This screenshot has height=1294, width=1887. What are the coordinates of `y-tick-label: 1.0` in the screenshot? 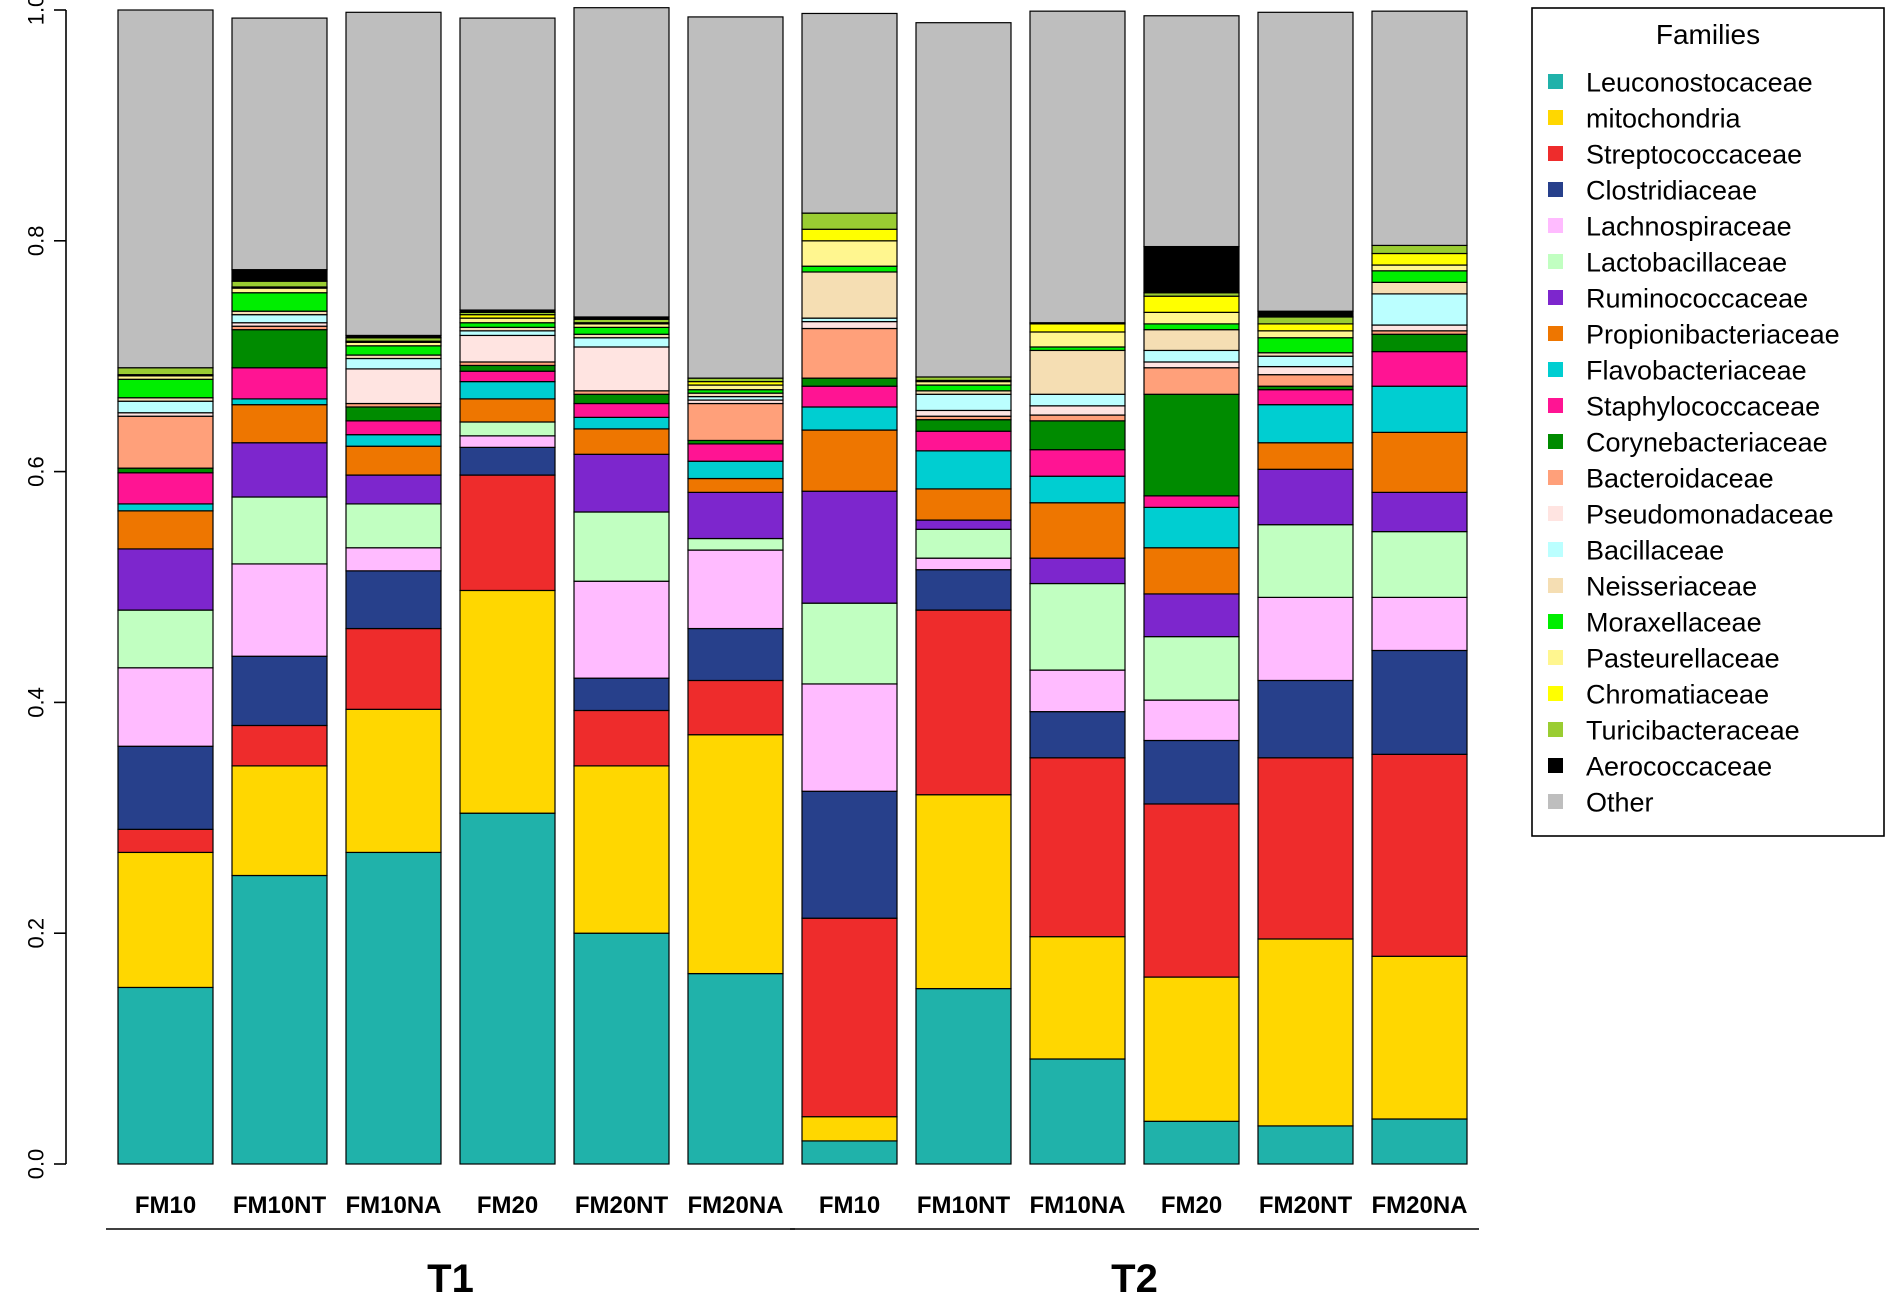 It's located at (36, 12).